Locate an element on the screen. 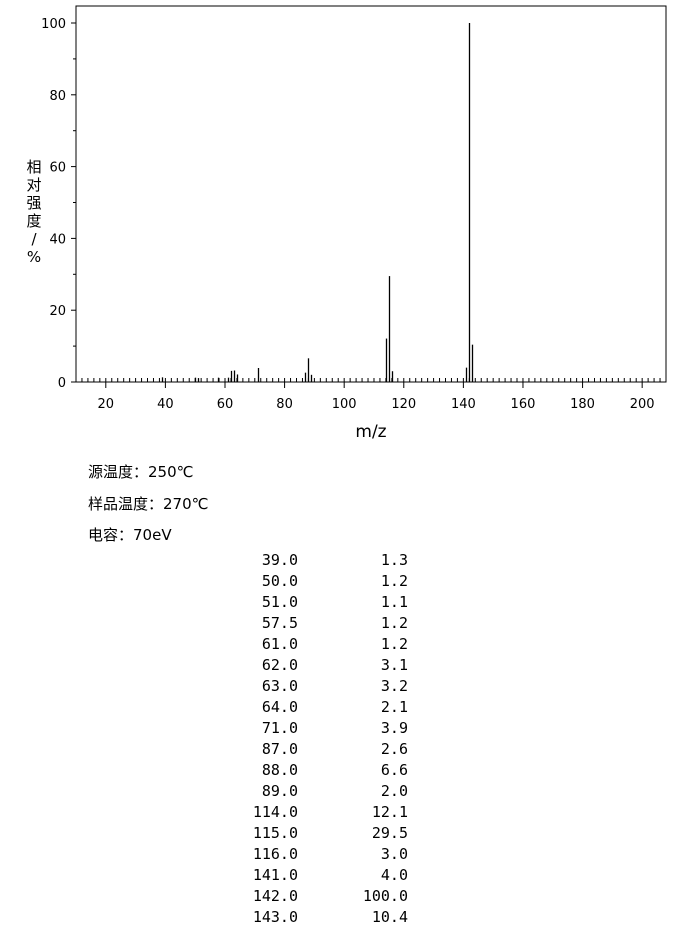 Image resolution: width=680 pixels, height=935 pixels. intensity-cell: 6.6 is located at coordinates (394, 770).